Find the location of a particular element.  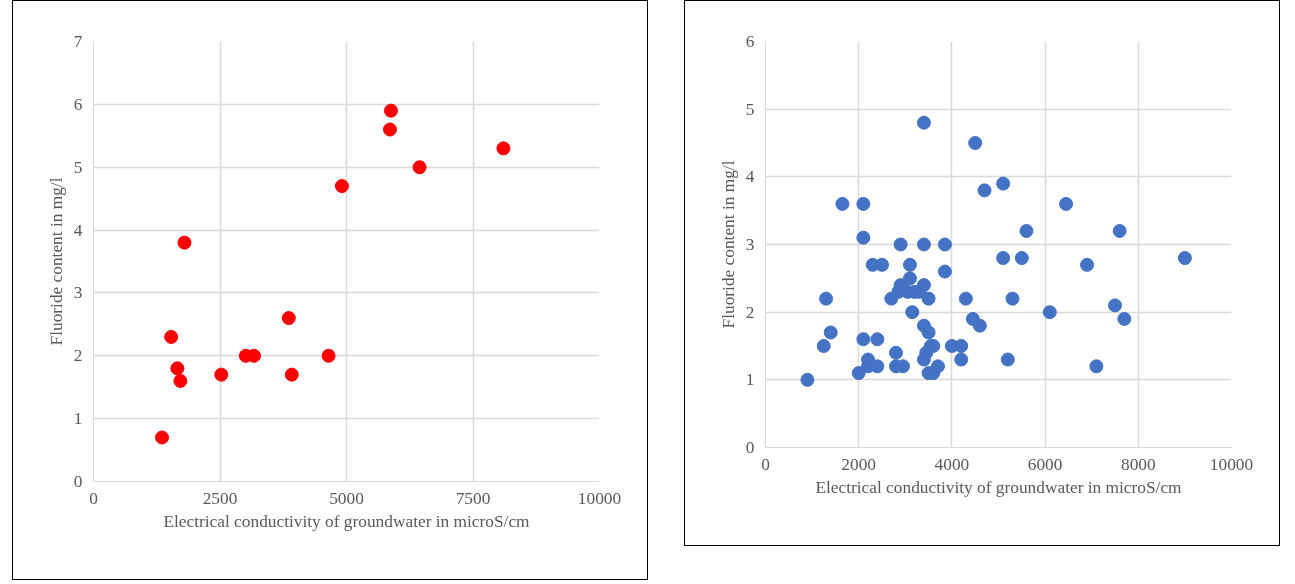

x-tick-label: 2500 is located at coordinates (220, 498).